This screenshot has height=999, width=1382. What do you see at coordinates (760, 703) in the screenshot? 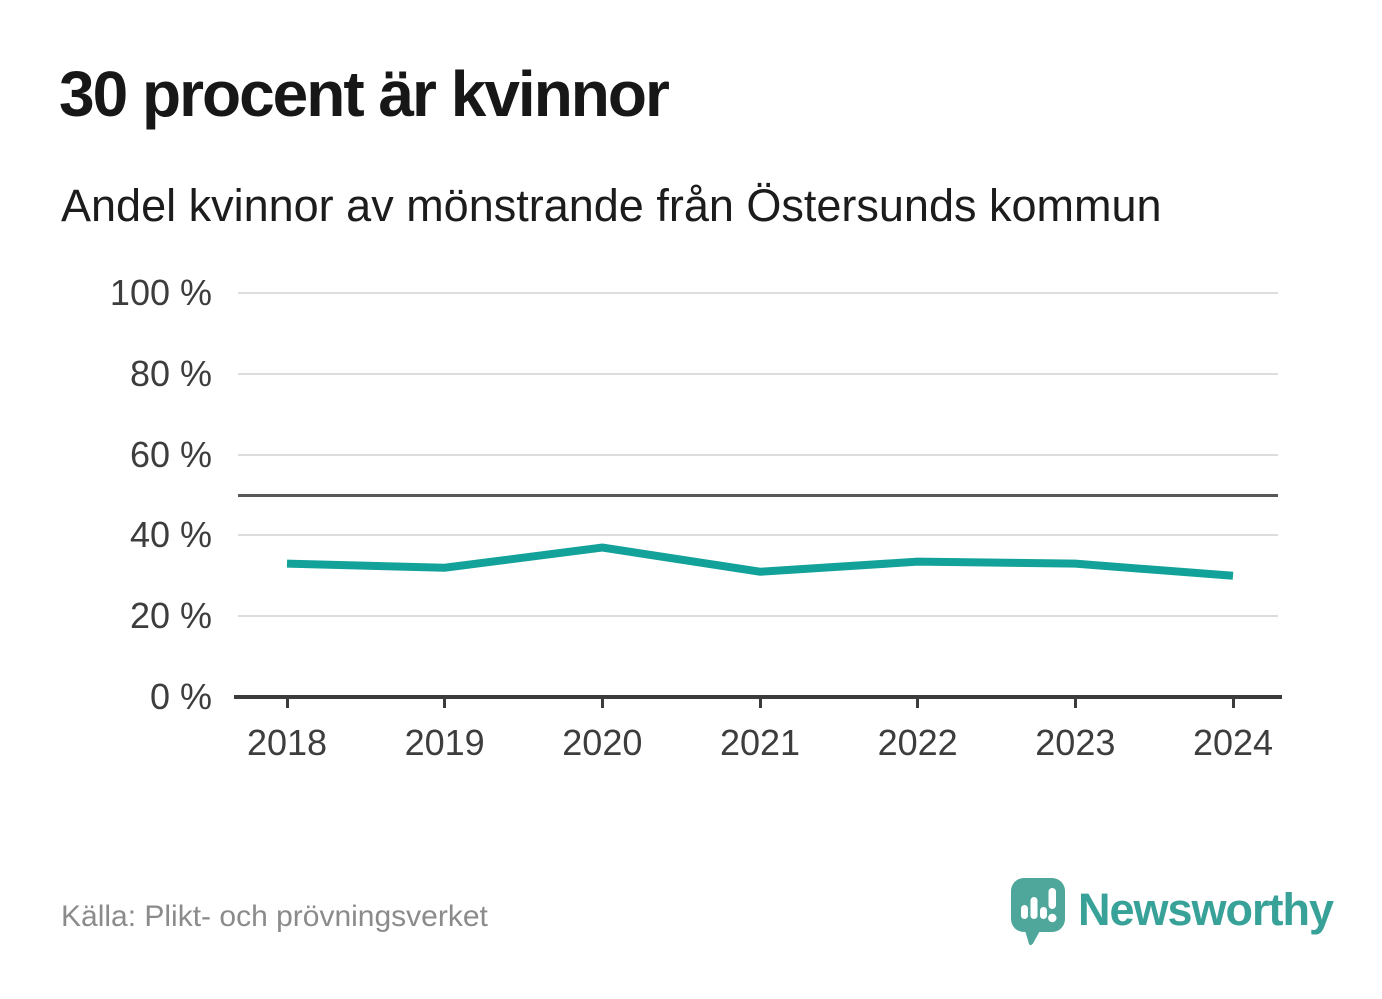
I see `x-axis-tick-2021` at bounding box center [760, 703].